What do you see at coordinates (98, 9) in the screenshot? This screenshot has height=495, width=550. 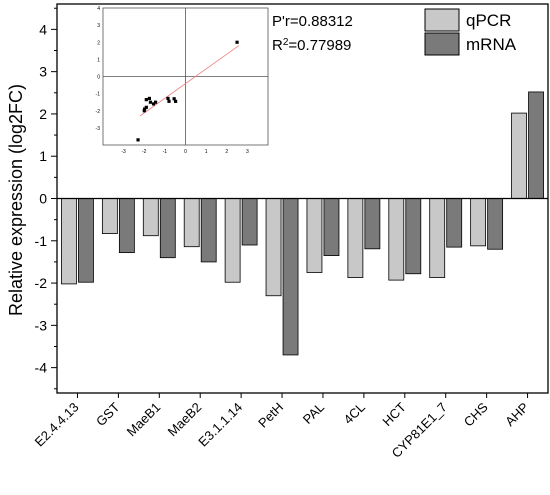 I see `inset-y-tick-label: 4` at bounding box center [98, 9].